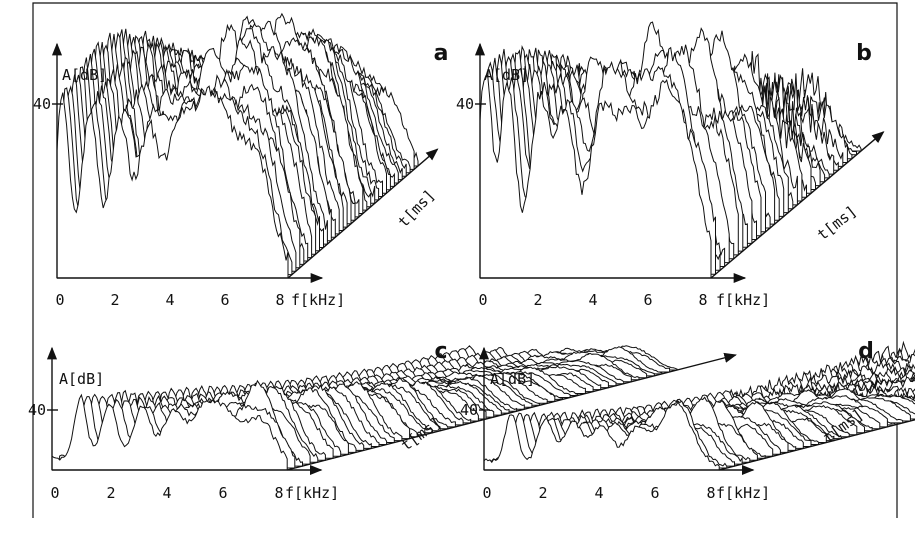 This screenshot has width=915, height=538. I want to click on panel-c-ytick-label: 40, so click(37, 410).